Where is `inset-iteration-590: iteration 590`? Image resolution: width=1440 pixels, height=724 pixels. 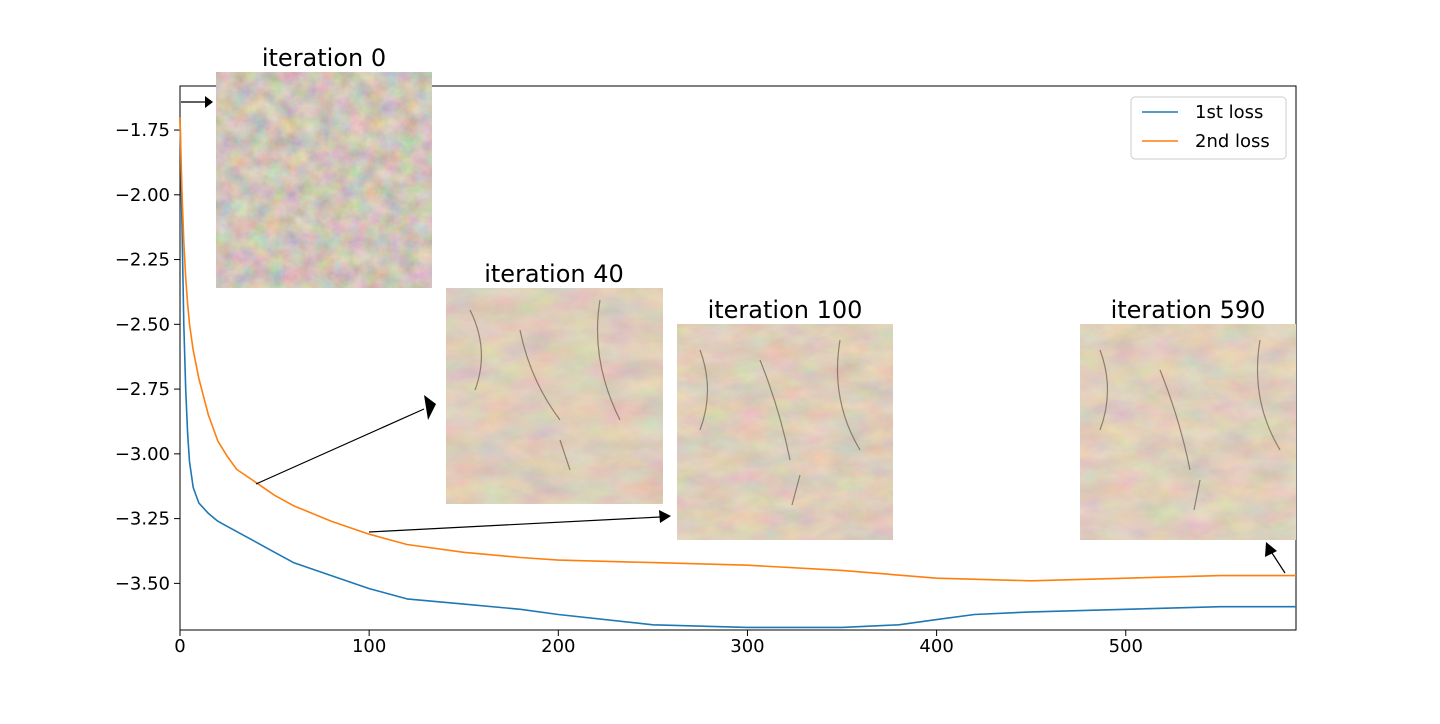
inset-iteration-590: iteration 590 is located at coordinates (1188, 418).